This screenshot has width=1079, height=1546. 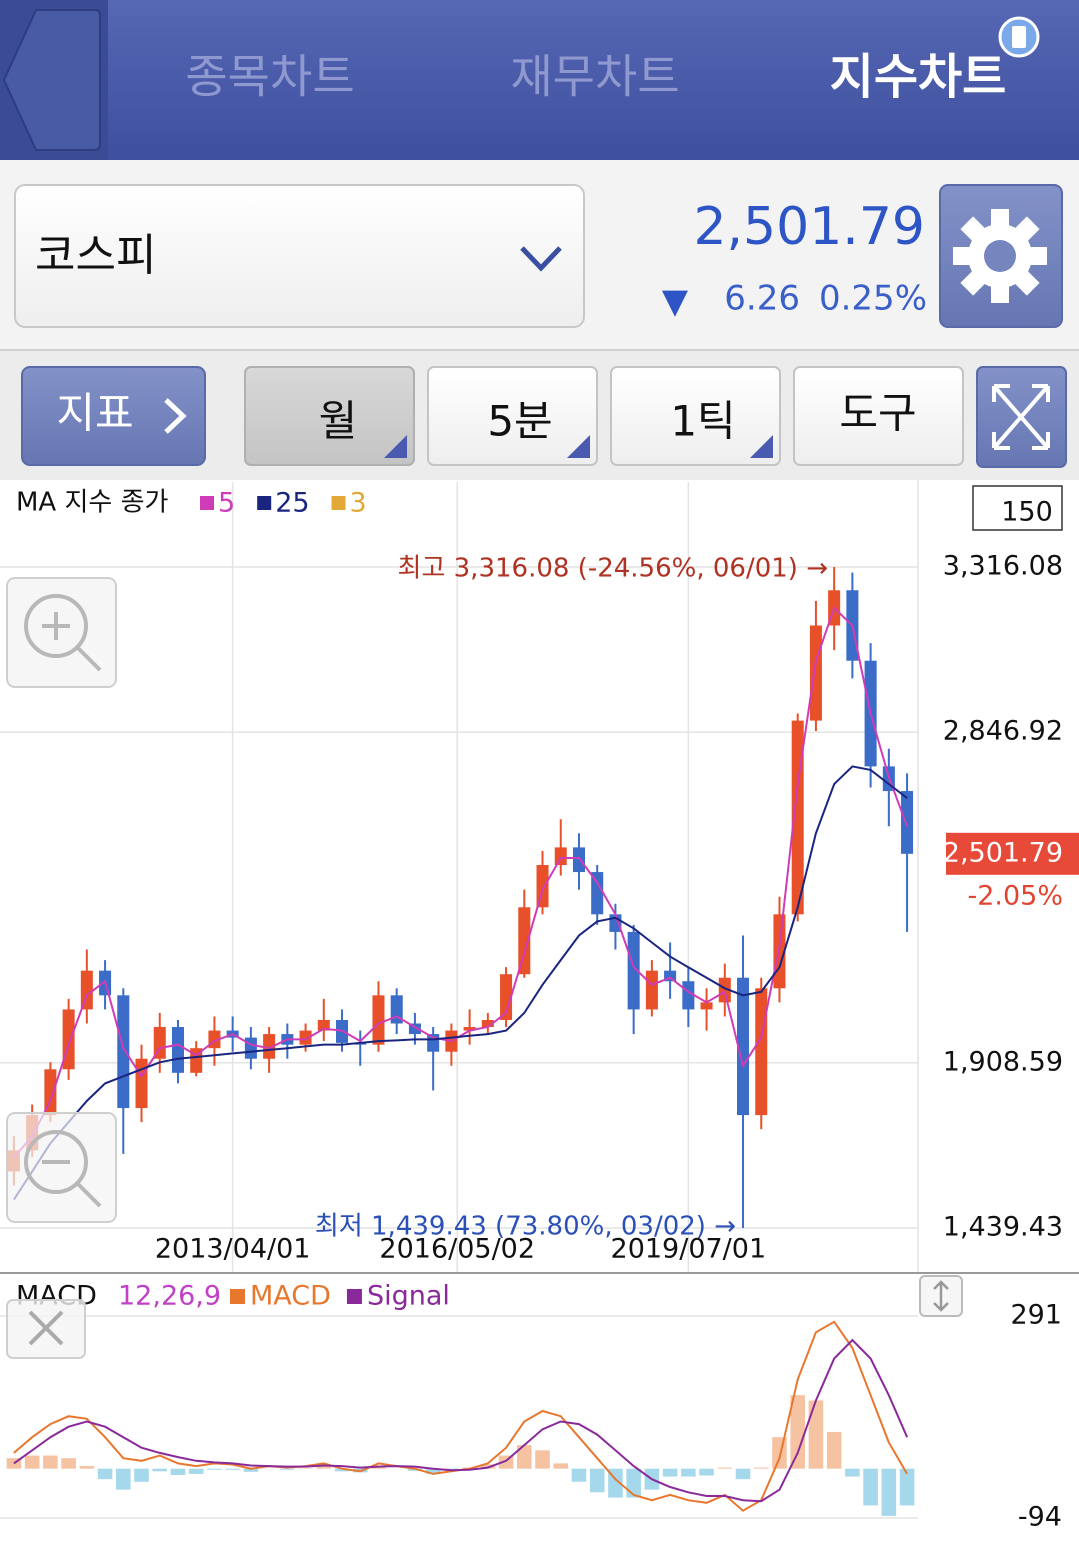 What do you see at coordinates (1019, 37) in the screenshot?
I see `sync-icon-phone` at bounding box center [1019, 37].